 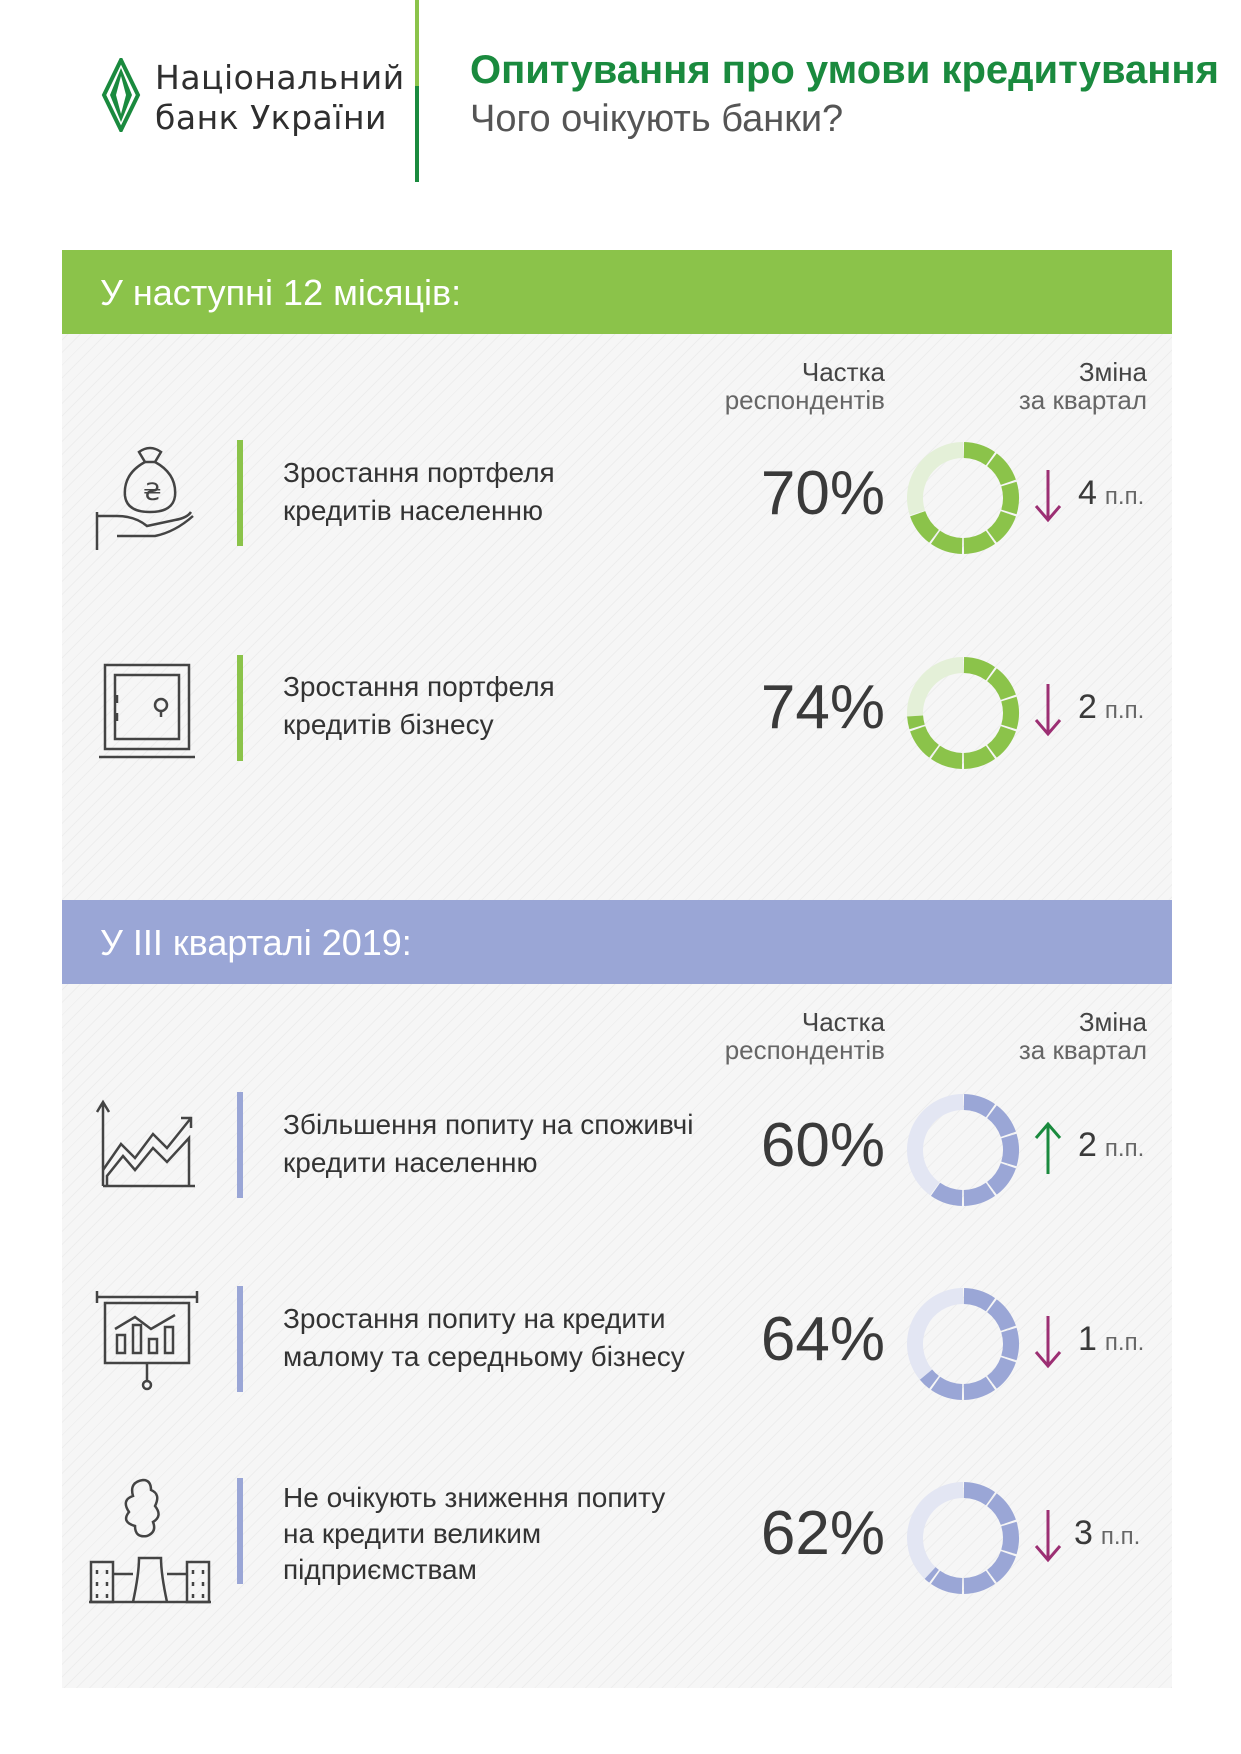 What do you see at coordinates (1112, 372) in the screenshot?
I see `col-change-line1: Зміна` at bounding box center [1112, 372].